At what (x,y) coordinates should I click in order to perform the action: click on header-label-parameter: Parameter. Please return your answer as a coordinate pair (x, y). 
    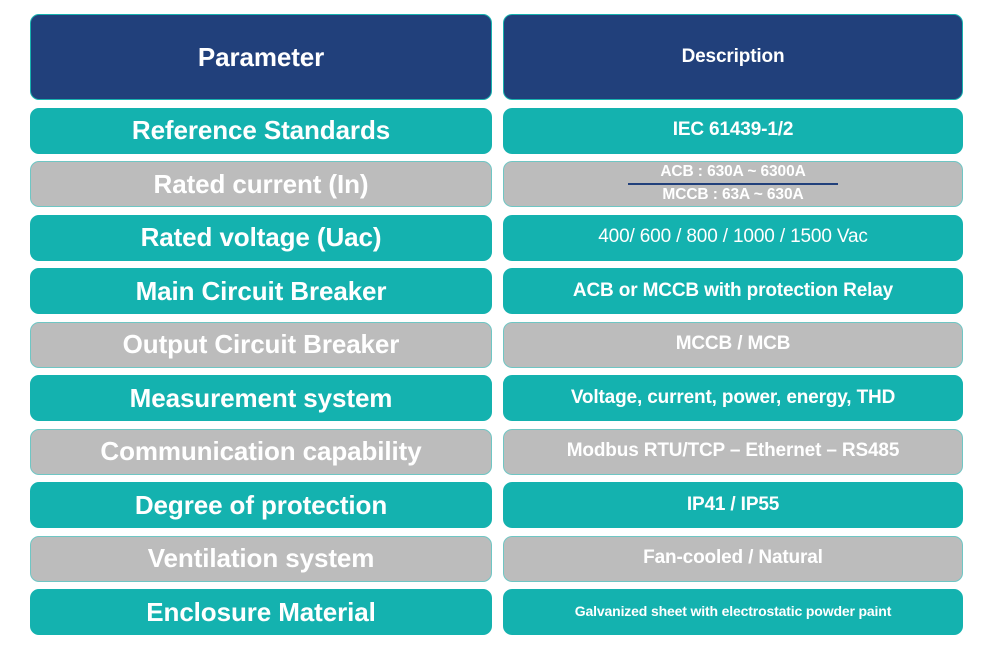
    Looking at the image, I should click on (261, 56).